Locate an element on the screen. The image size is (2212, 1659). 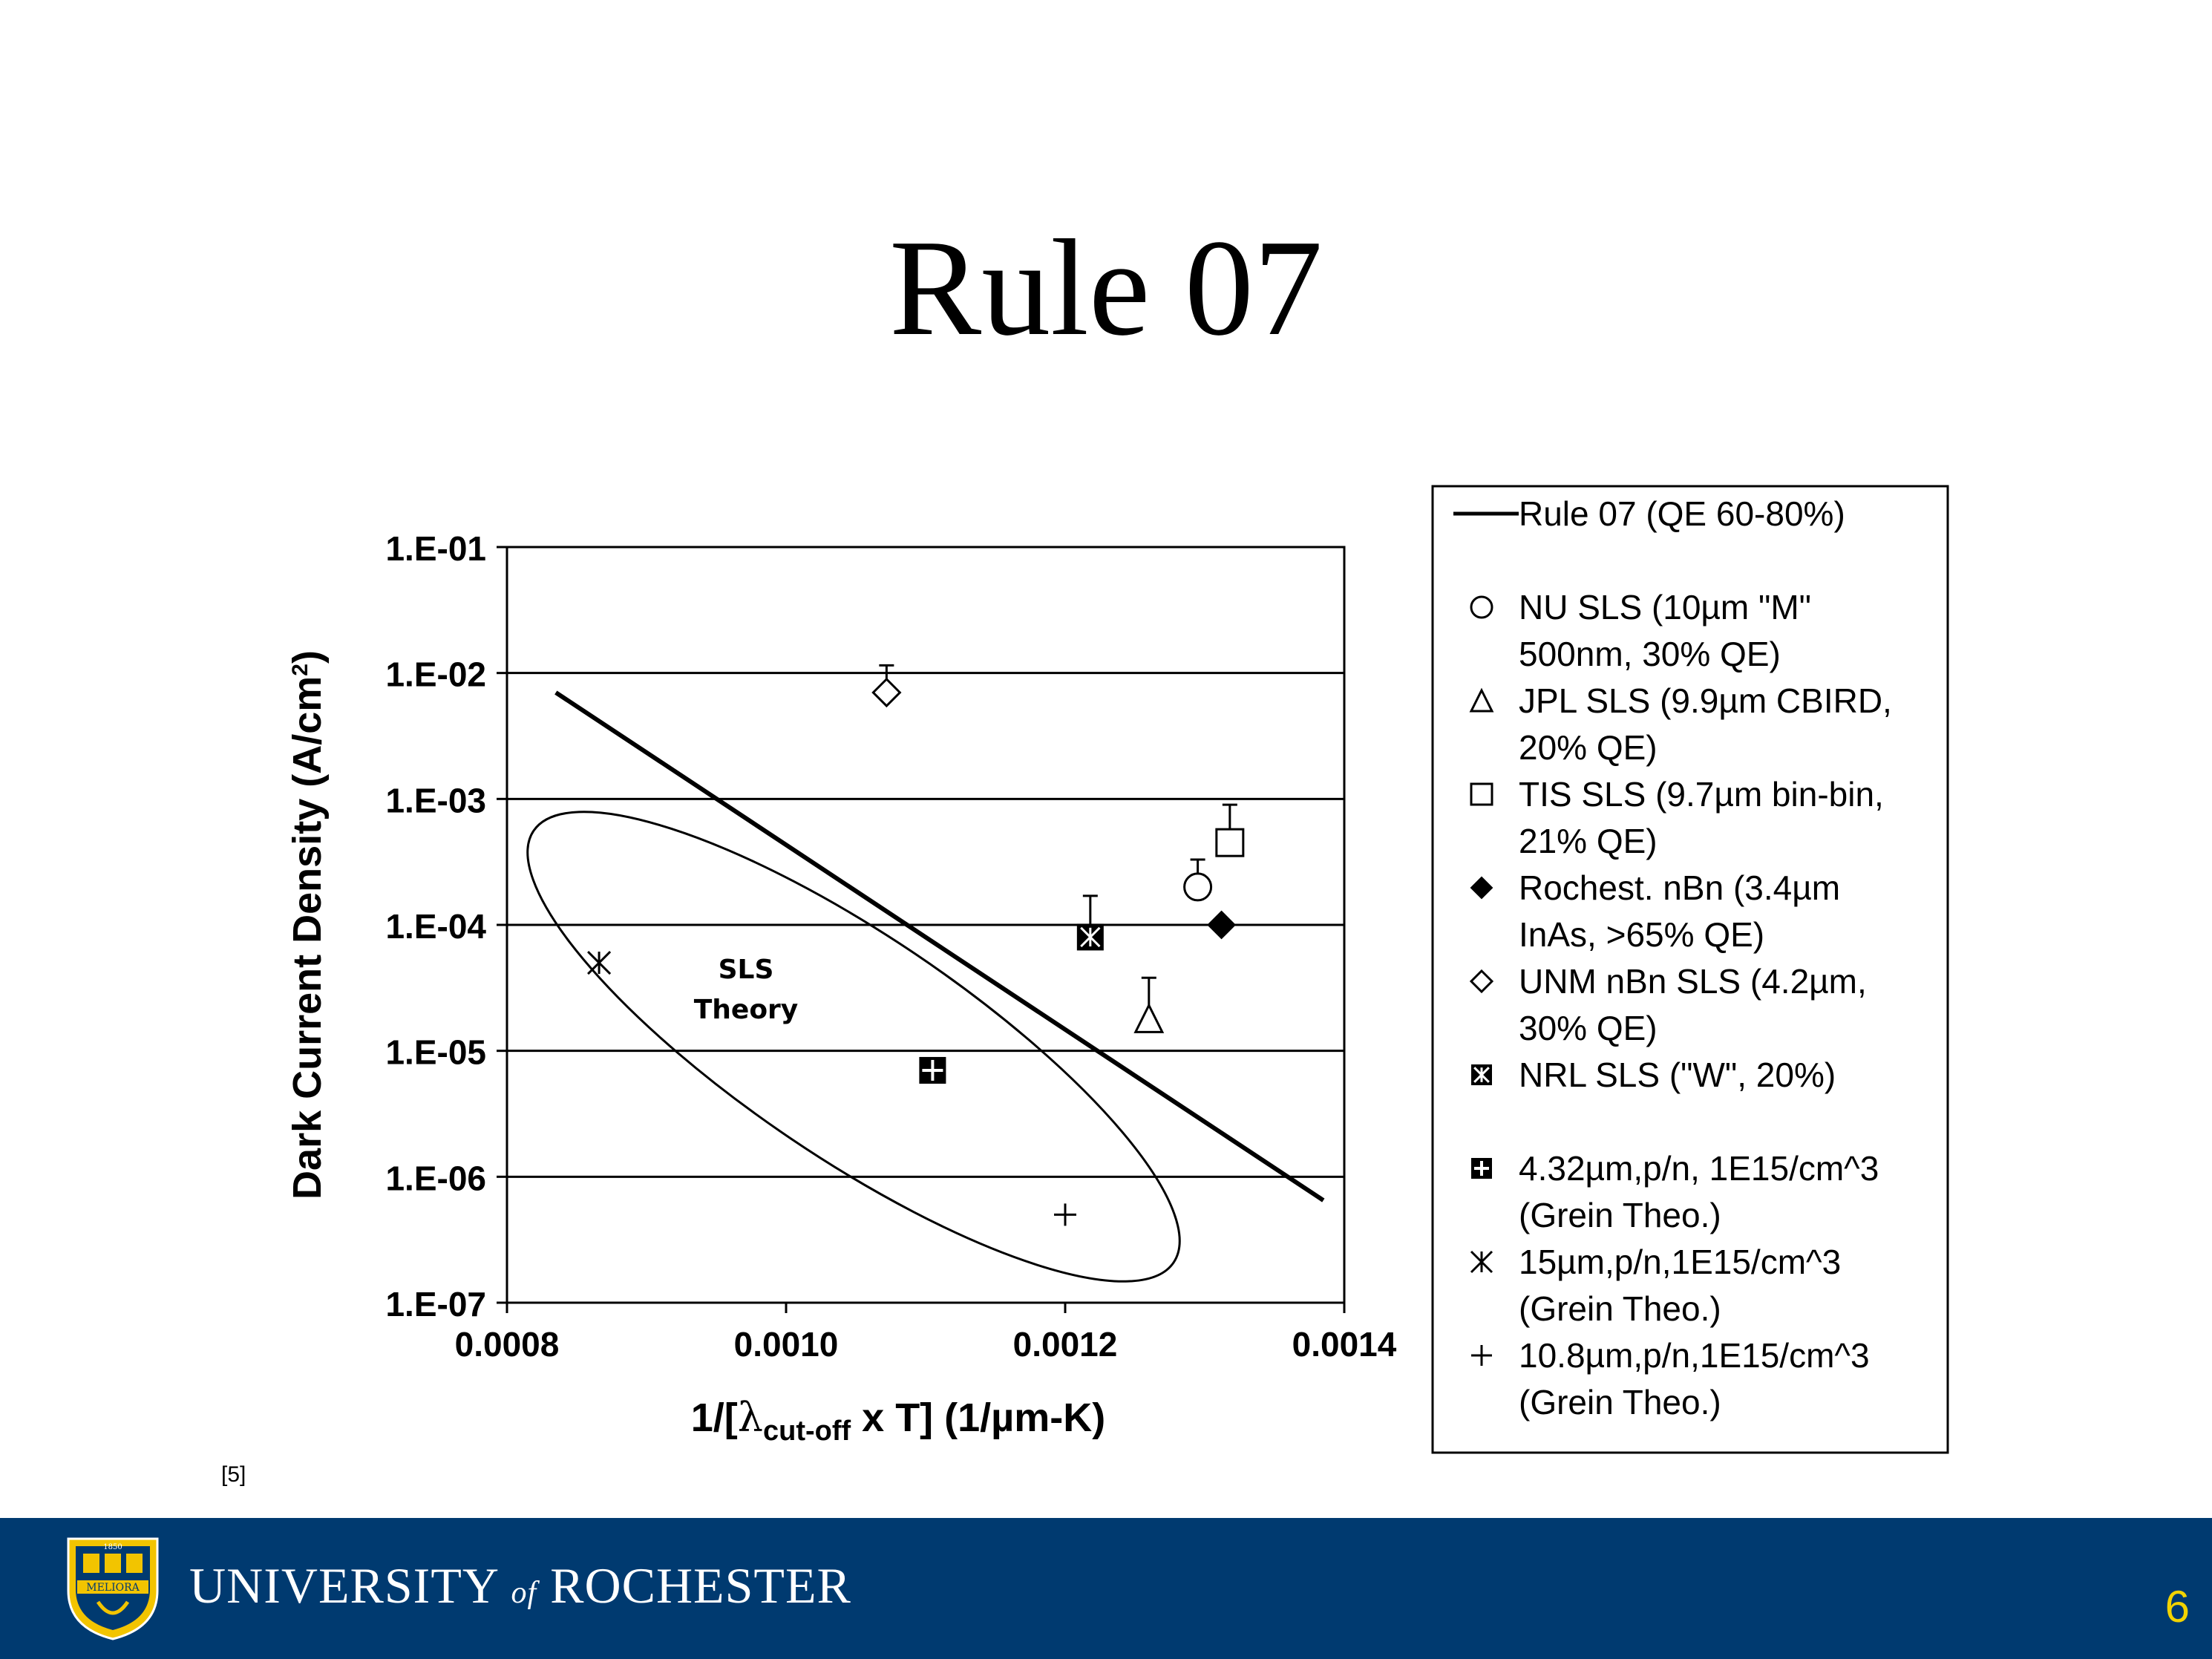
x-tick-label: 0.0012 is located at coordinates (1065, 1344).